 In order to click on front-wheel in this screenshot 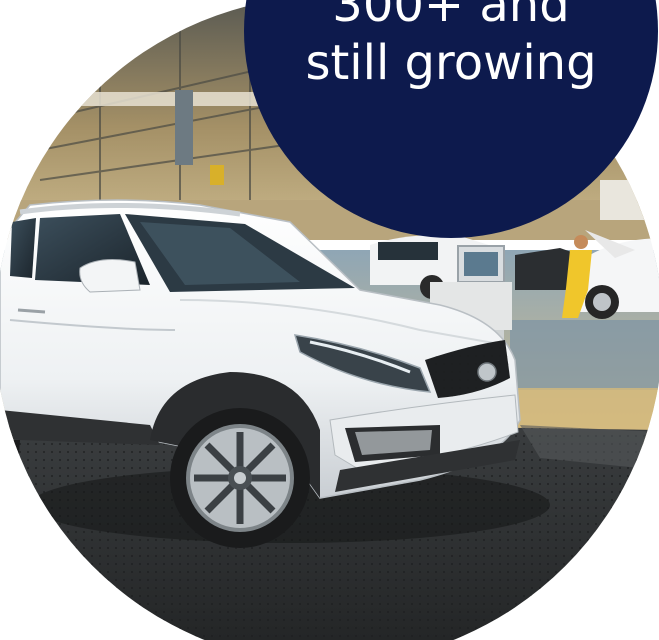, I will do `click(240, 478)`.